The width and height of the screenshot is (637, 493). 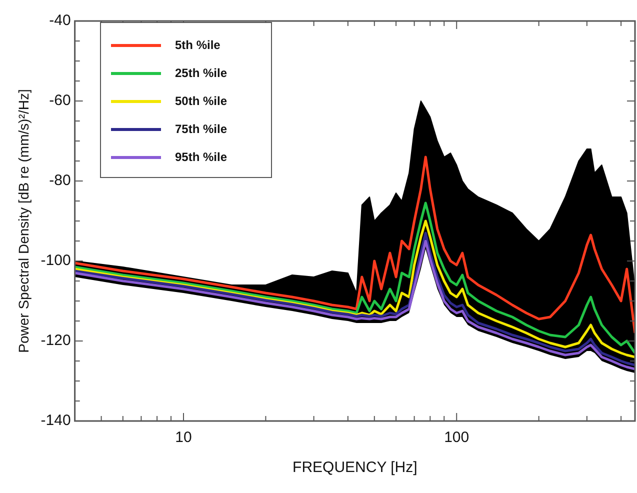 What do you see at coordinates (55, 341) in the screenshot?
I see `y-tick-label: -120` at bounding box center [55, 341].